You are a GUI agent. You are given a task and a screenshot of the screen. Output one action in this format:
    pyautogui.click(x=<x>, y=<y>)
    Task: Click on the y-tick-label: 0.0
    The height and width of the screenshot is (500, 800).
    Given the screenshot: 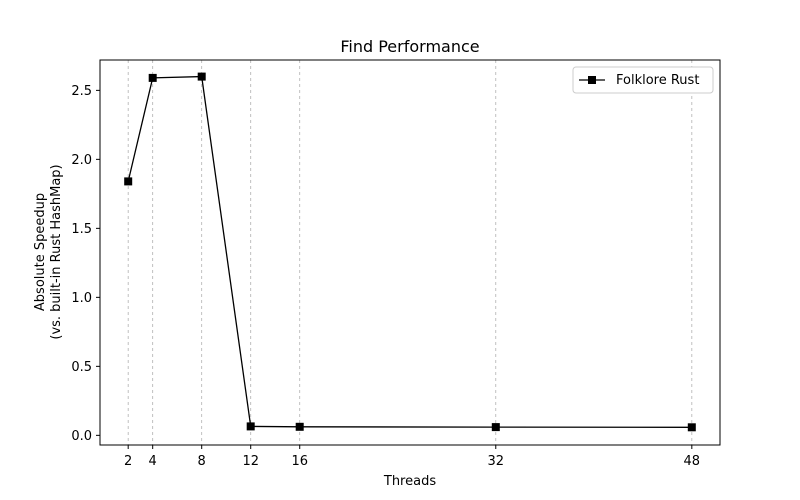 What is the action you would take?
    pyautogui.click(x=81, y=436)
    